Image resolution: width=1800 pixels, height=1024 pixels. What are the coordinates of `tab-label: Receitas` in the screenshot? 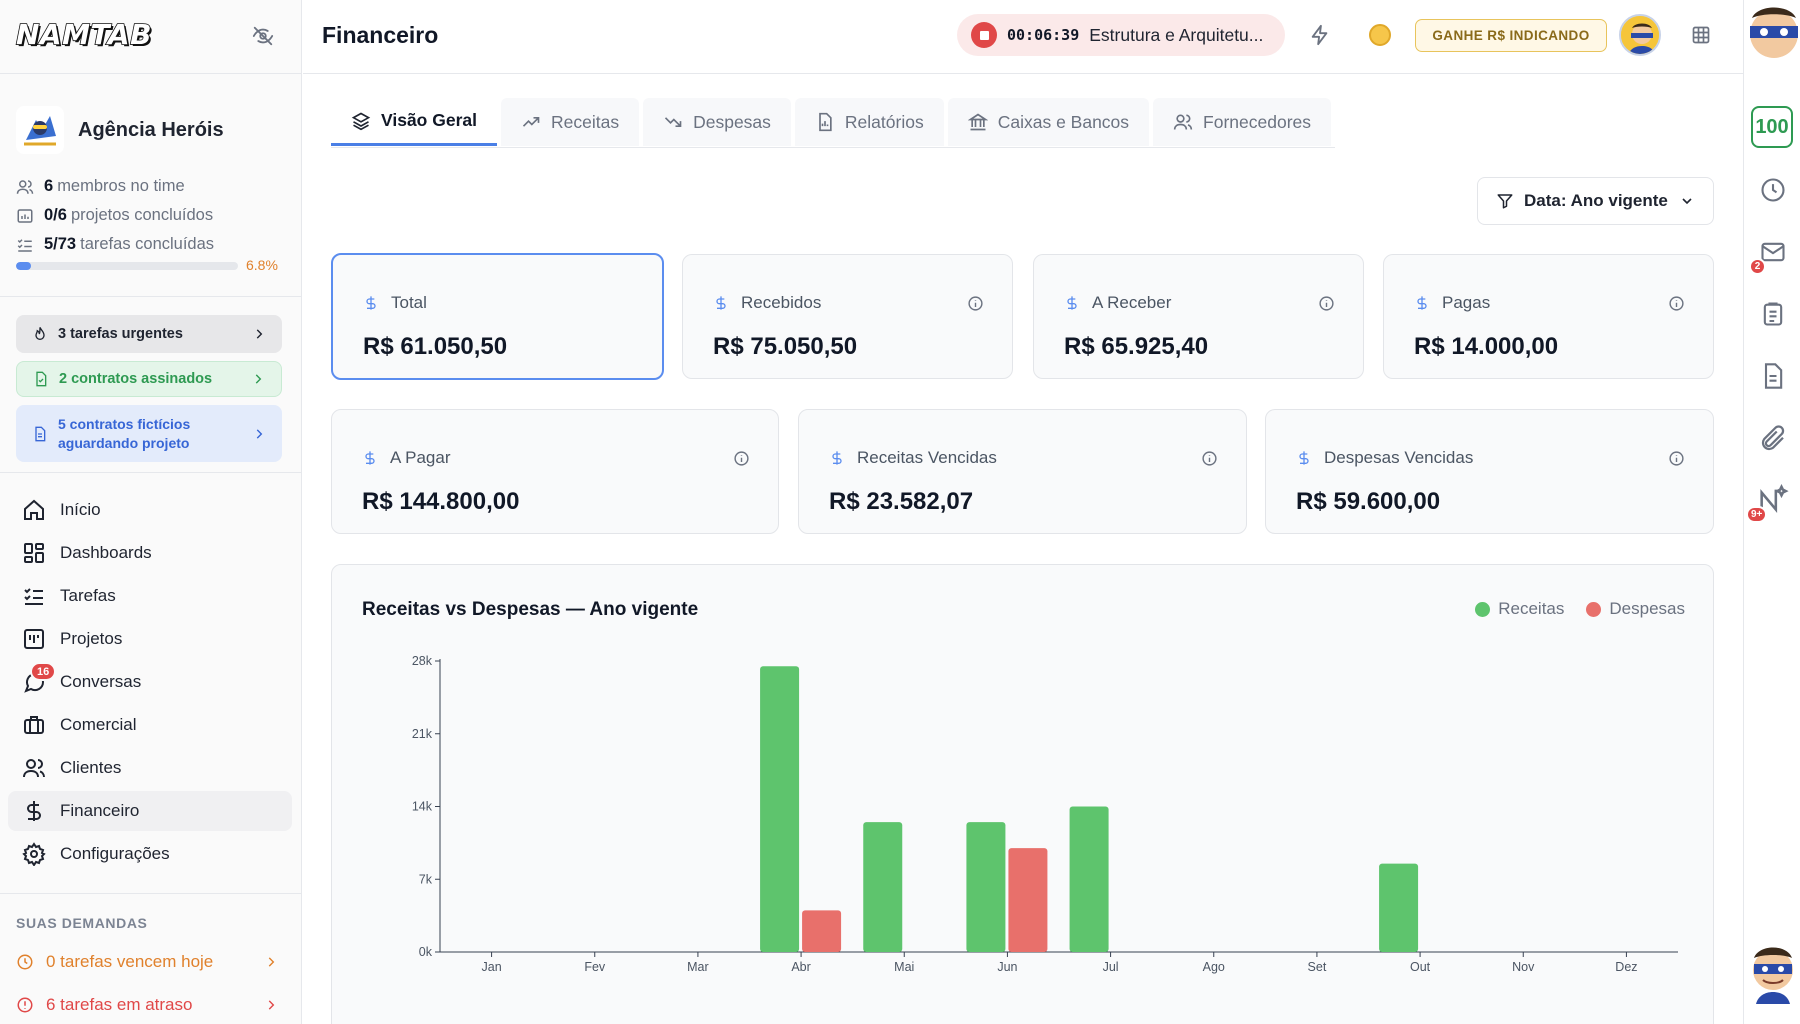 It's located at (585, 121).